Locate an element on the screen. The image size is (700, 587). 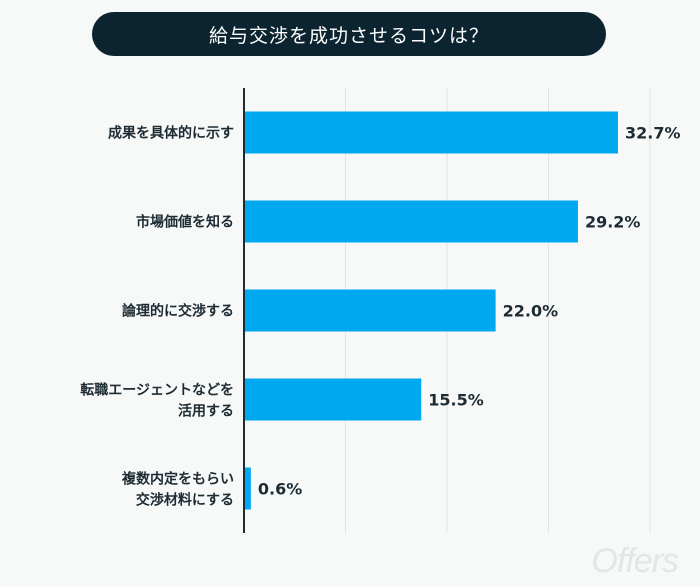
data-label: 0.6% is located at coordinates (280, 489).